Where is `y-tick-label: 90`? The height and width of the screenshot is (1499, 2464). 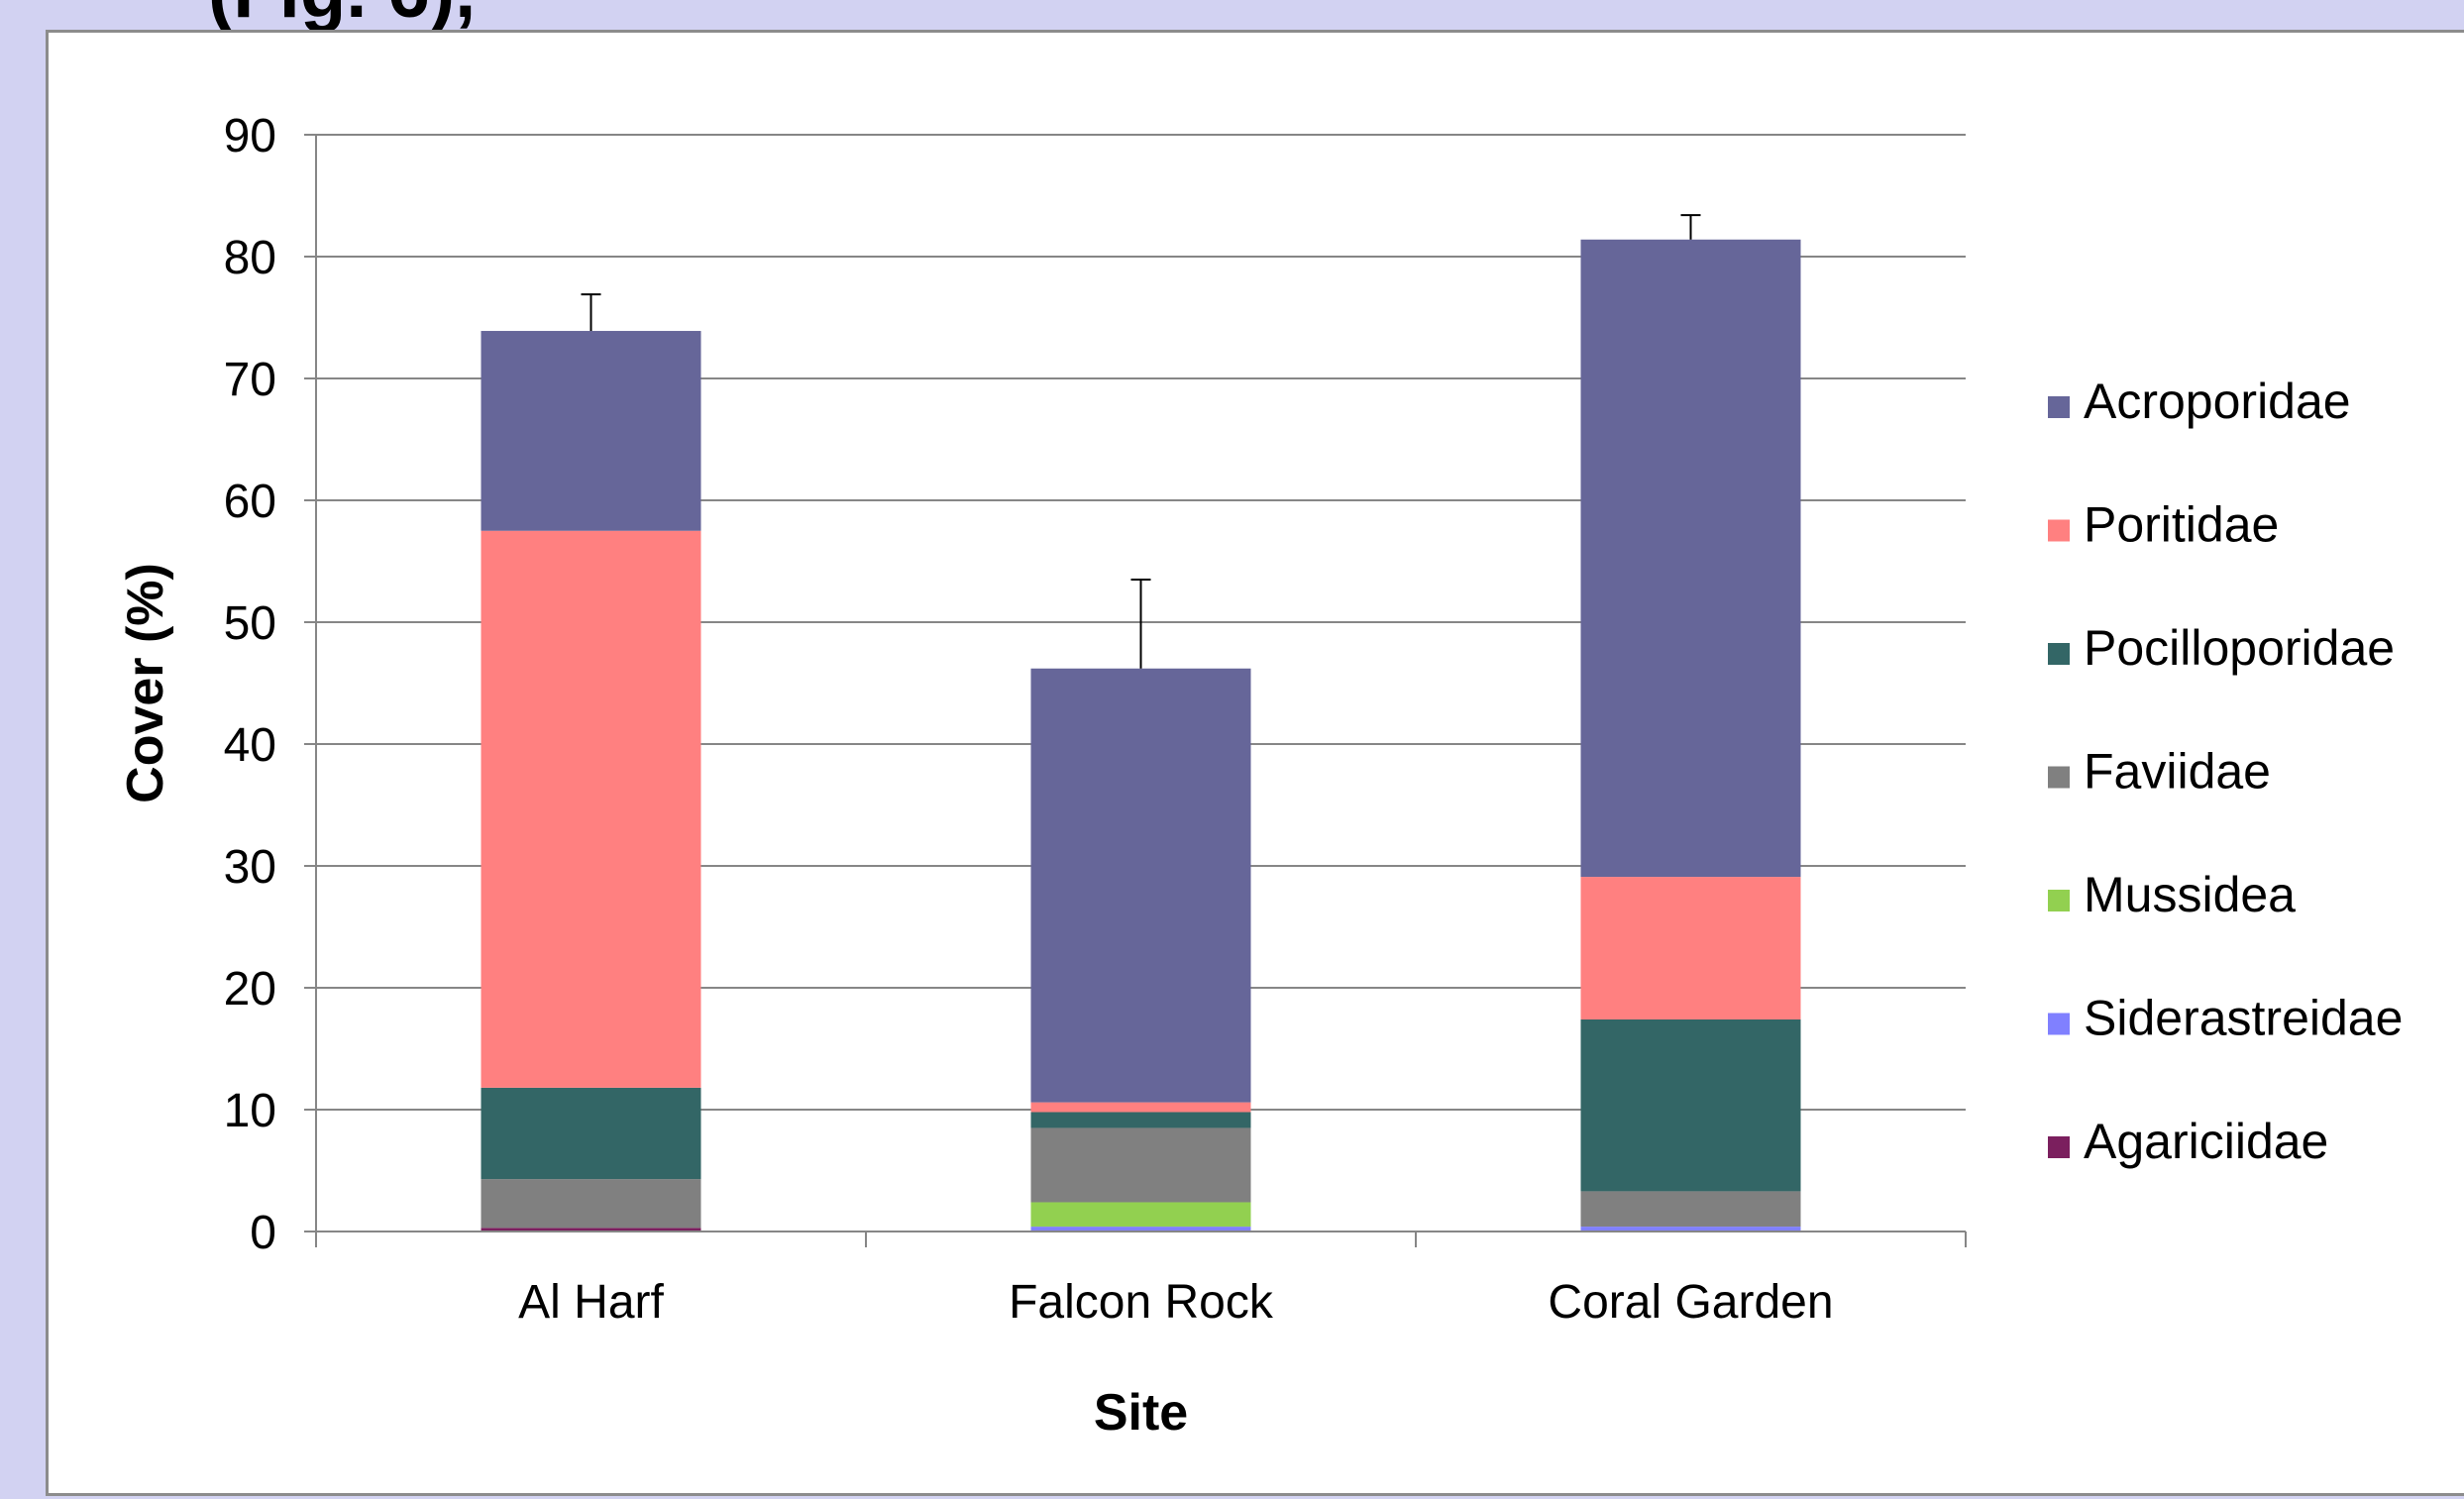 y-tick-label: 90 is located at coordinates (250, 136).